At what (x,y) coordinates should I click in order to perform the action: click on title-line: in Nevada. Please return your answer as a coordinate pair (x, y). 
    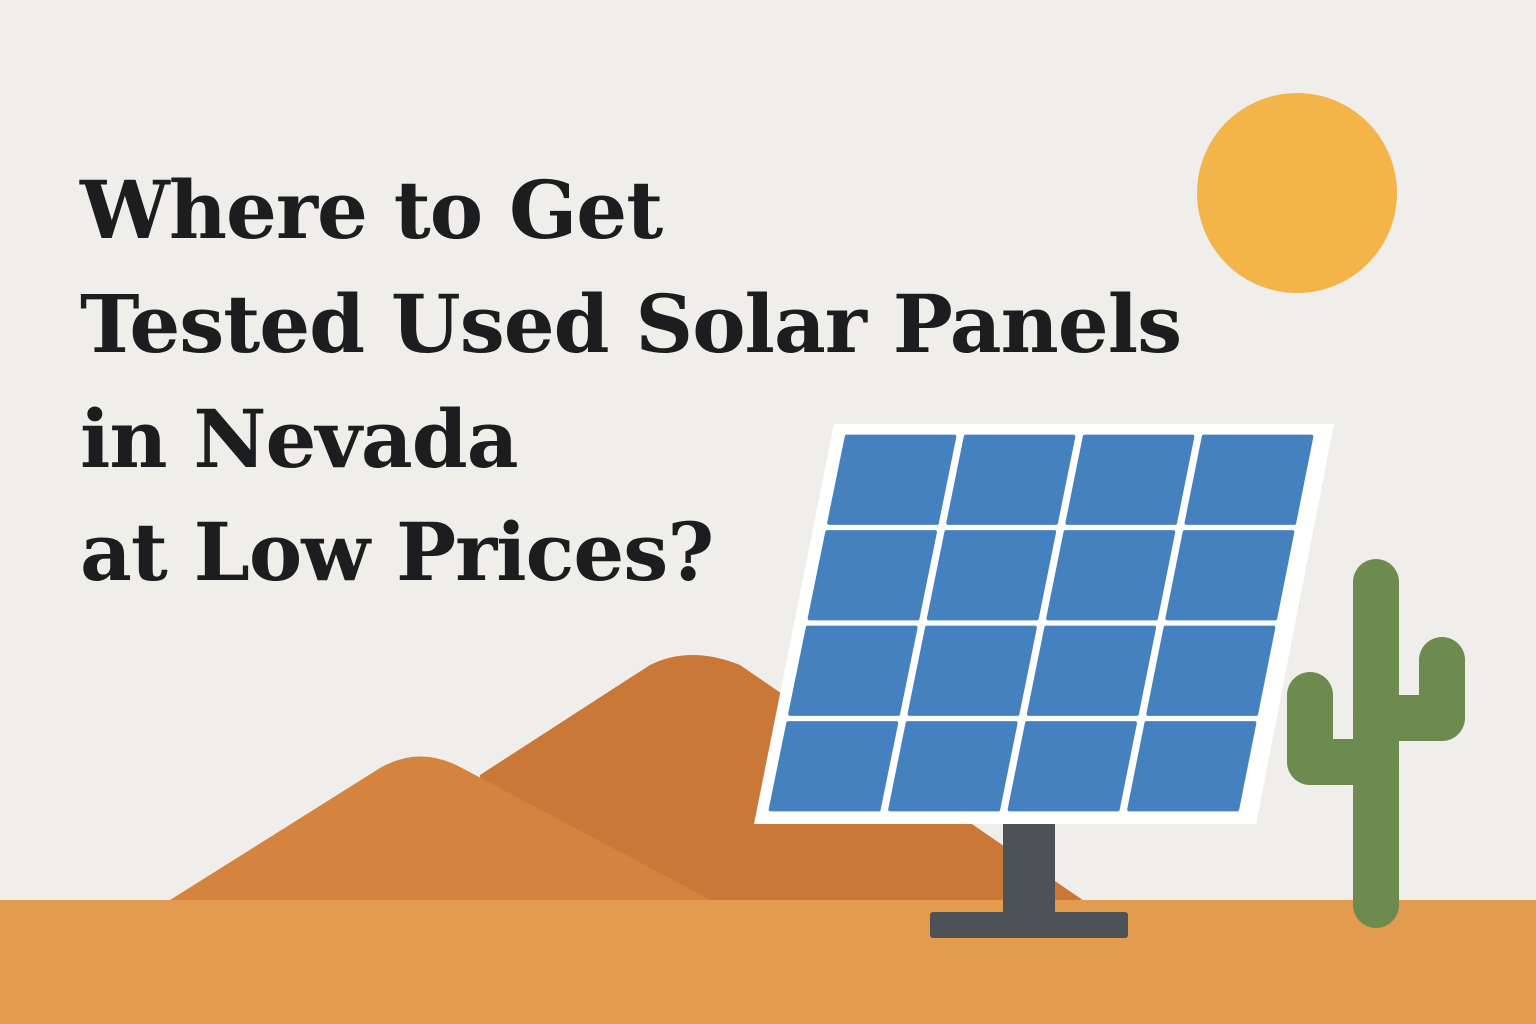
    Looking at the image, I should click on (299, 439).